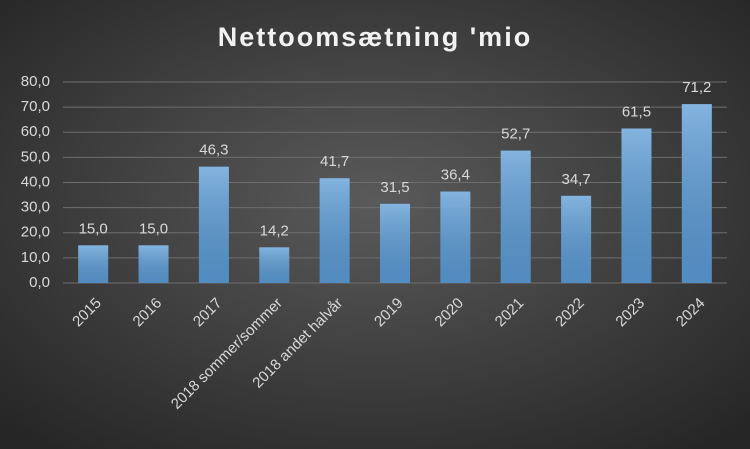 The width and height of the screenshot is (750, 449). What do you see at coordinates (35, 156) in the screenshot?
I see `y-tick-label: 50,0` at bounding box center [35, 156].